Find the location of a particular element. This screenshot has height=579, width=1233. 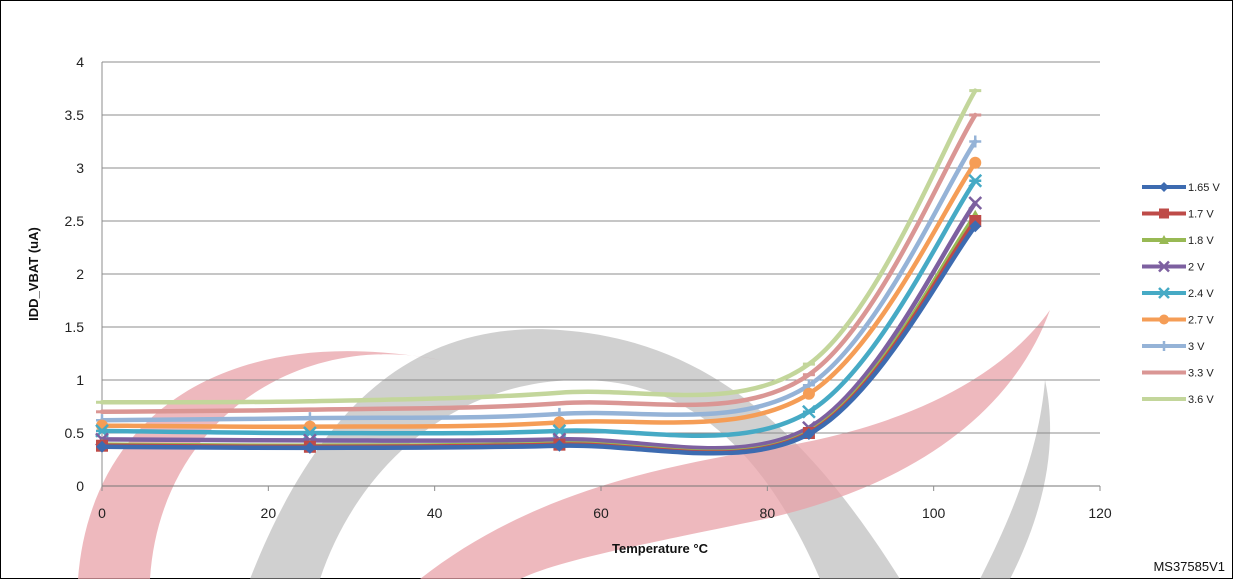

y-tick-label: 4 is located at coordinates (80, 62).